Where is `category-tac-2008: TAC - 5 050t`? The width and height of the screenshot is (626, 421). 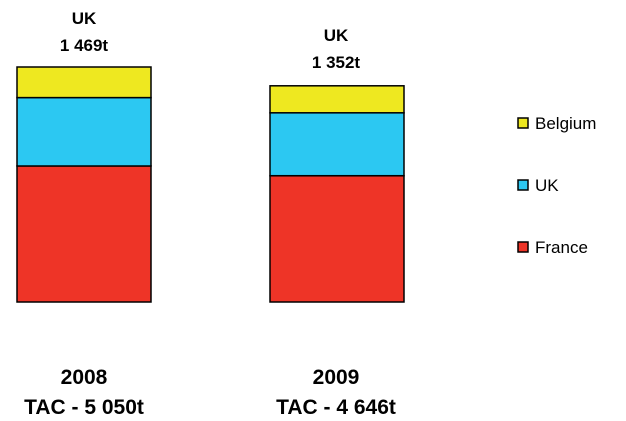 category-tac-2008: TAC - 5 050t is located at coordinates (84, 407).